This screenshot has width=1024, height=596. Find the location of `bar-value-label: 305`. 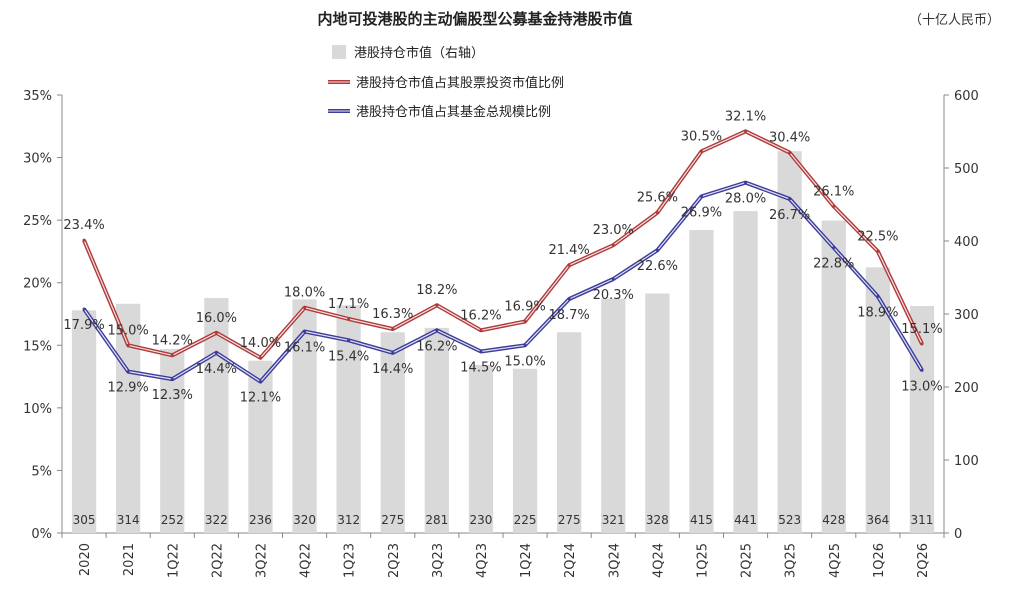

bar-value-label: 305 is located at coordinates (84, 520).